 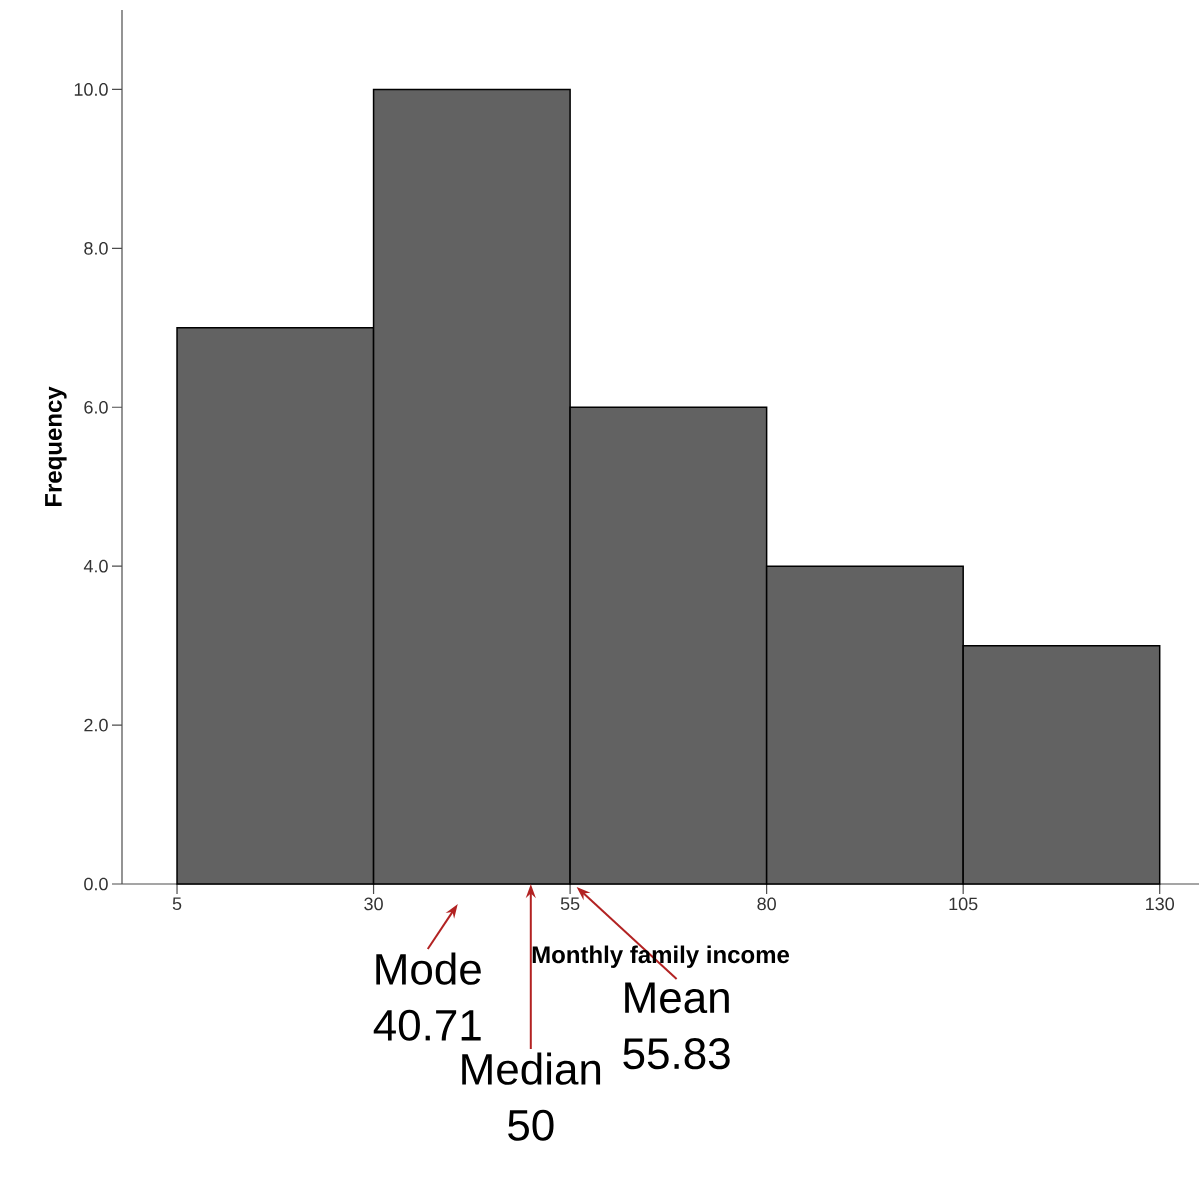 I want to click on y-tick-label: 4.0, so click(x=95, y=566).